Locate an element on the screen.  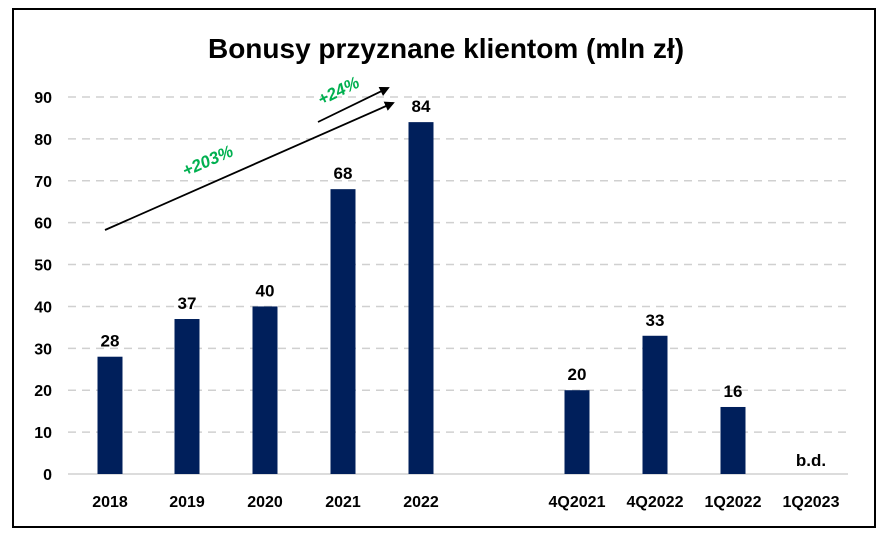
y-tick-label: 30 is located at coordinates (43, 349).